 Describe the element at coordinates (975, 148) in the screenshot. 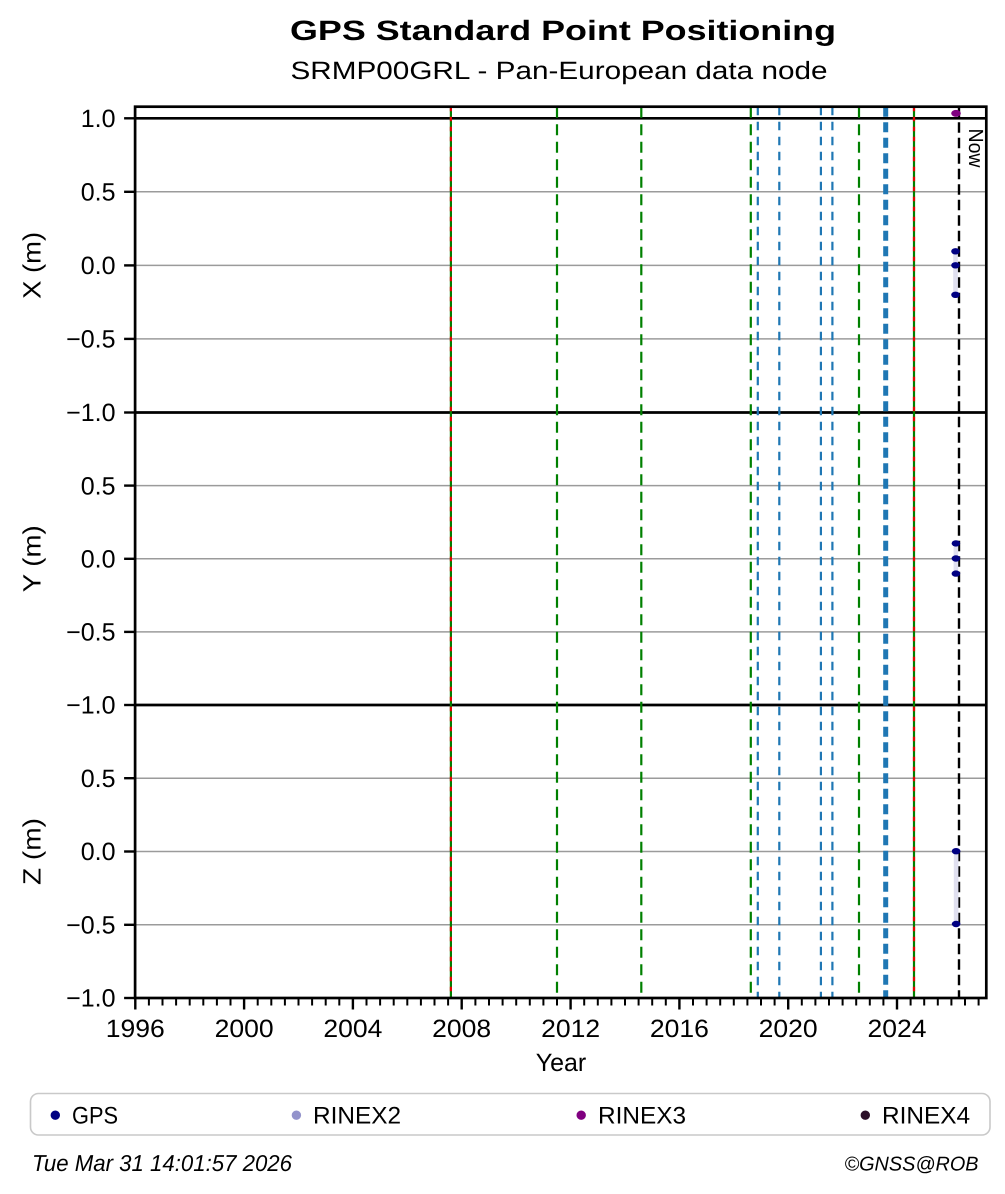

I see `svg-text: Now` at that location.